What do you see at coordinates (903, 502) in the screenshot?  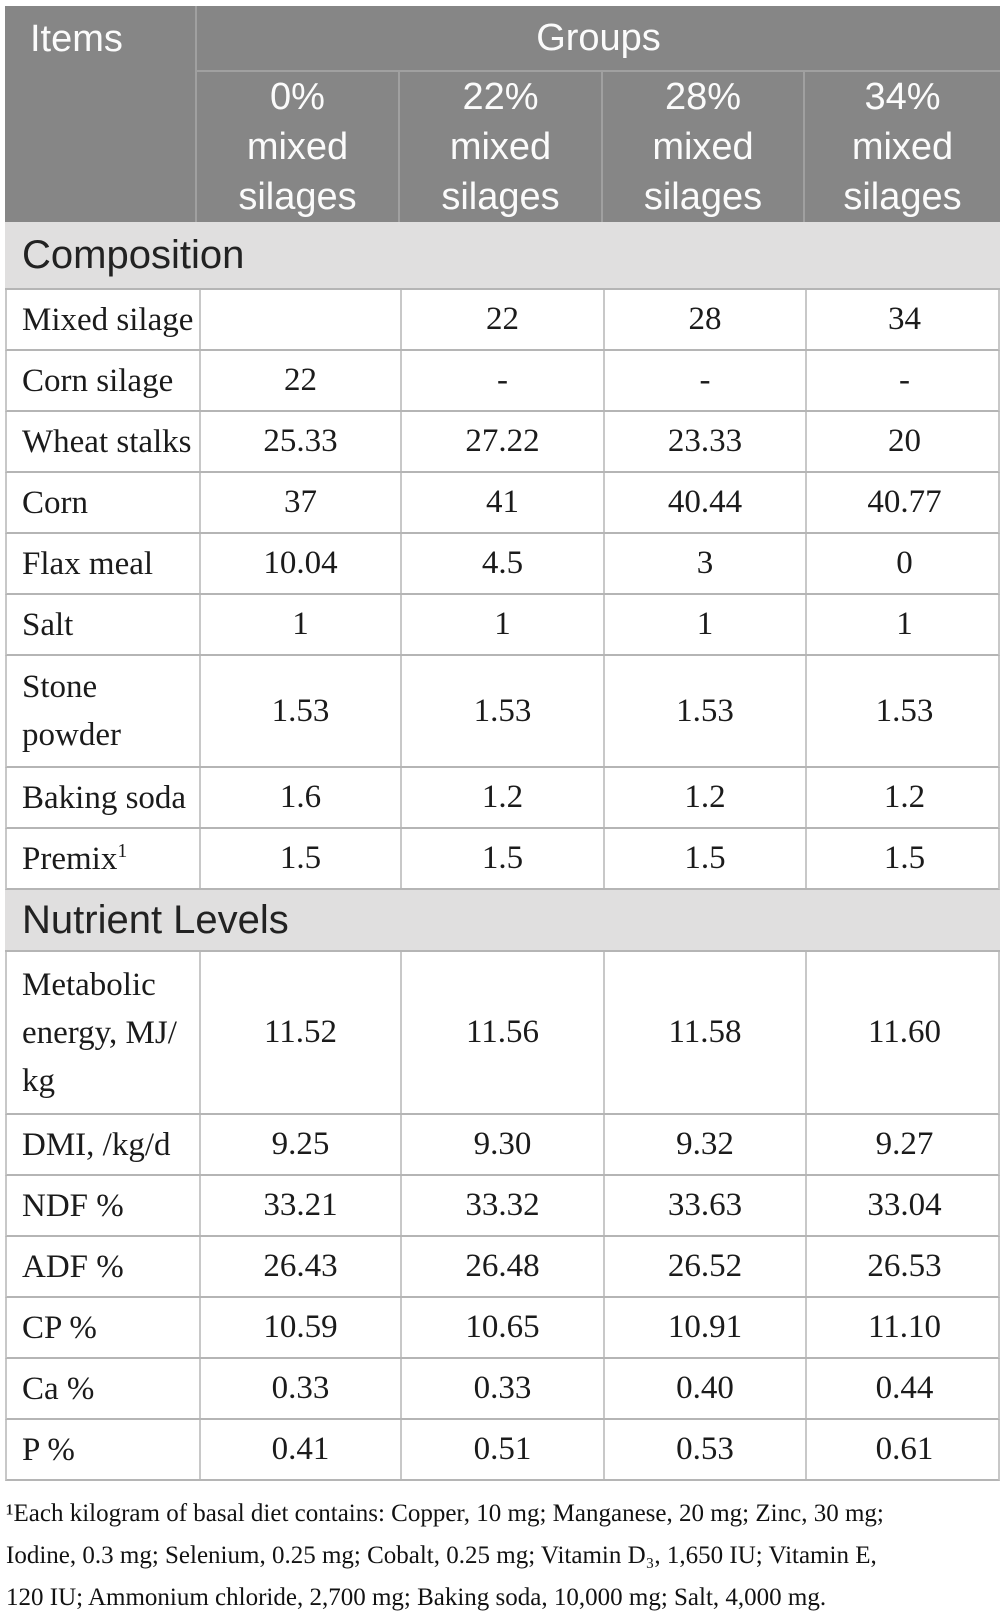 I see `cell-value: 40.77` at bounding box center [903, 502].